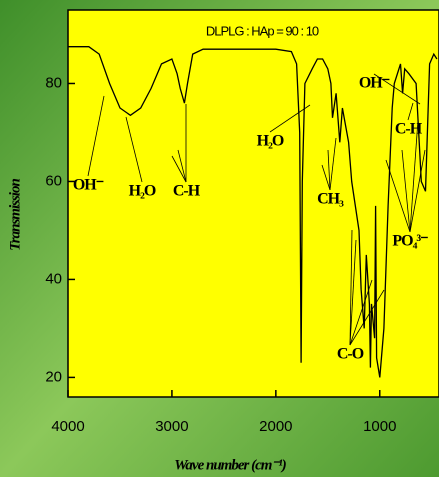 The height and width of the screenshot is (477, 439). What do you see at coordinates (262, 30) in the screenshot?
I see `chart-title: DLPLG : HAp = 90 : 10` at bounding box center [262, 30].